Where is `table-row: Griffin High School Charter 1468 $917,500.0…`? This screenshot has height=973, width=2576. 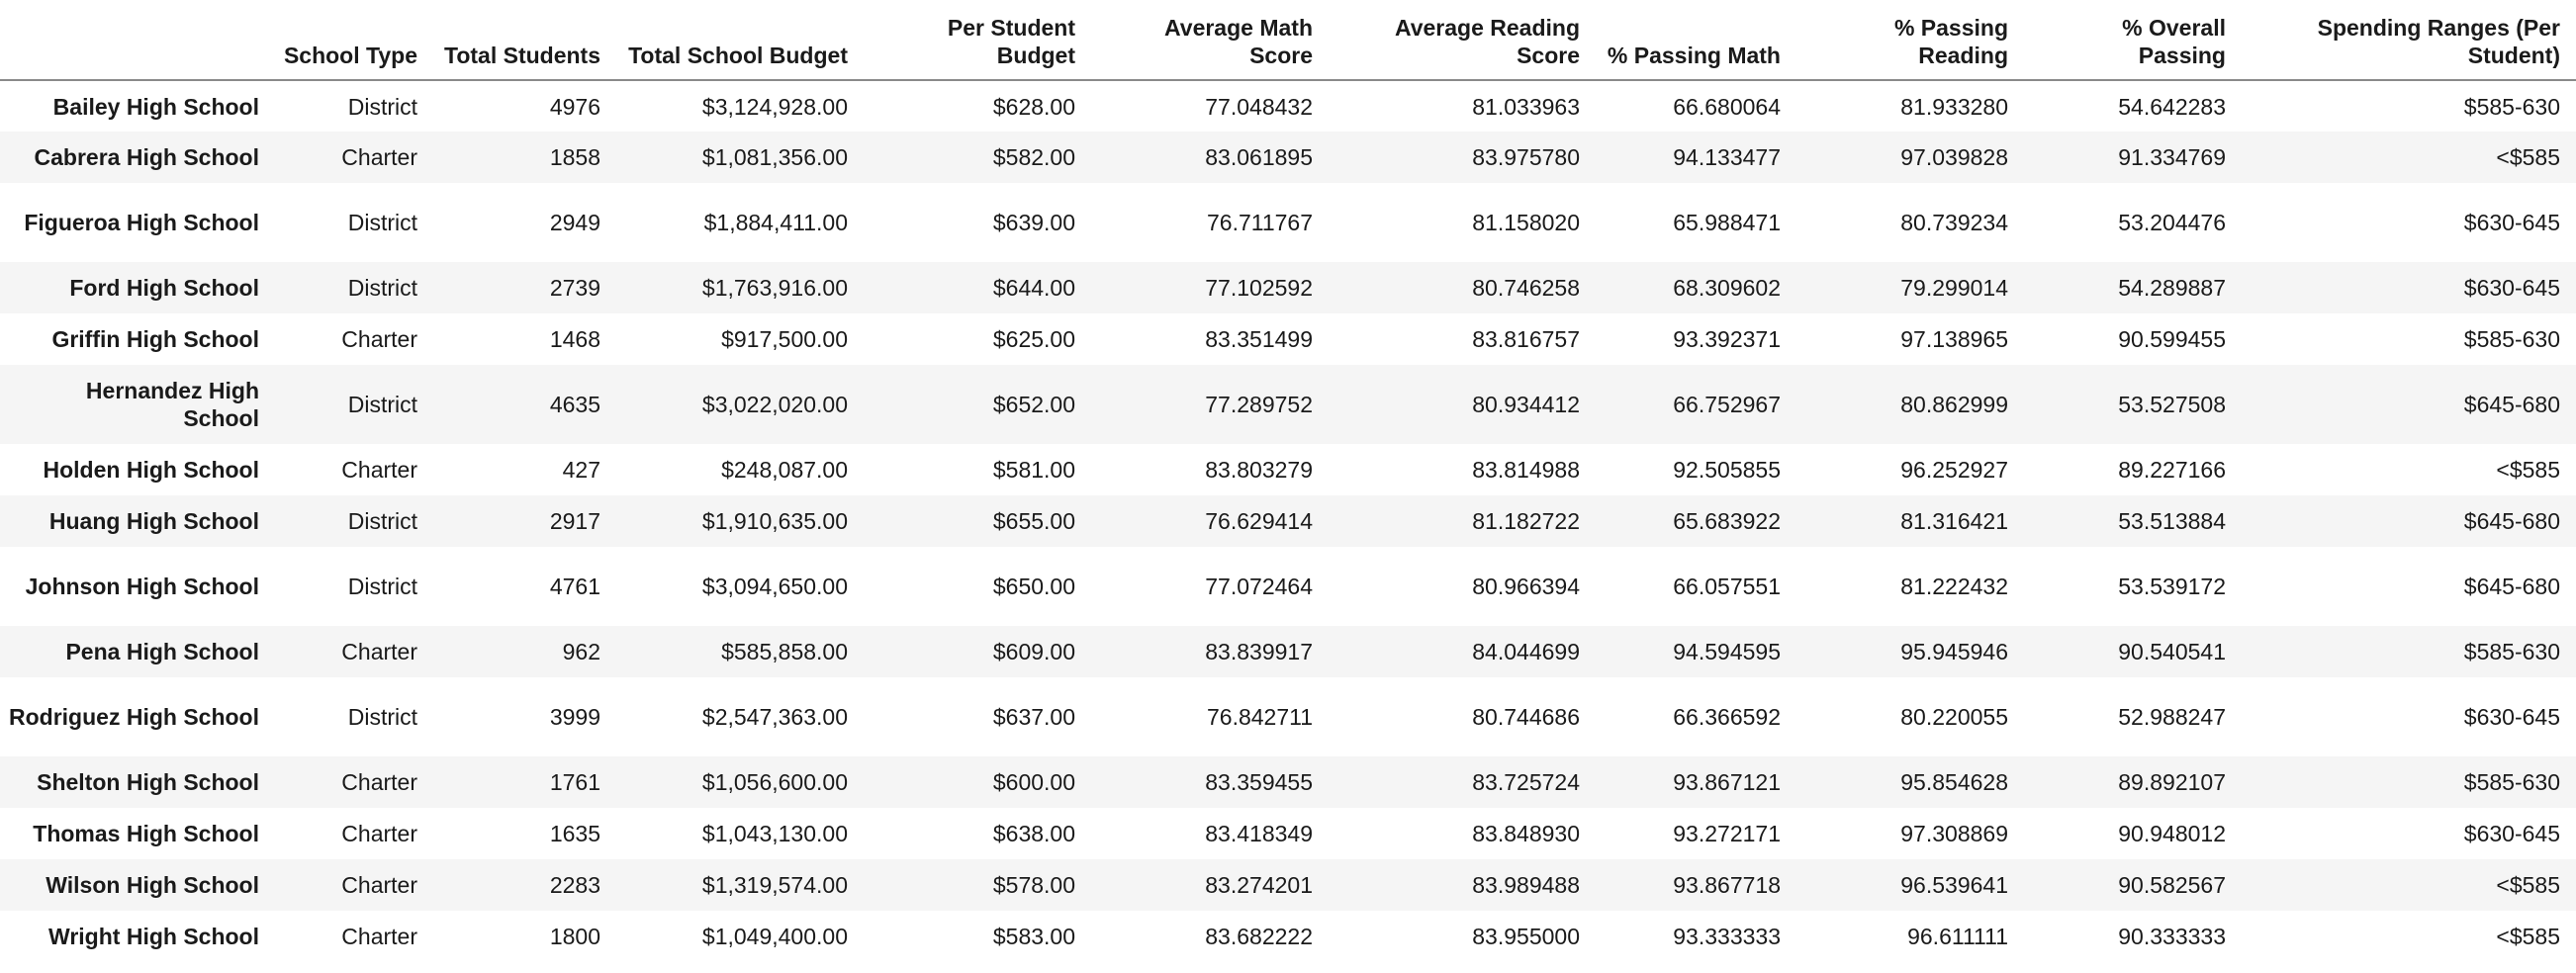 table-row: Griffin High School Charter 1468 $917,500.0… is located at coordinates (1288, 339).